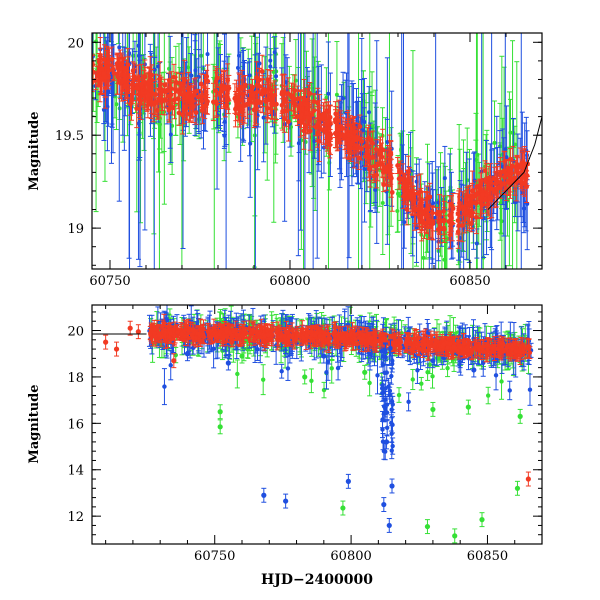  I want to click on green-point, so click(255, 150).